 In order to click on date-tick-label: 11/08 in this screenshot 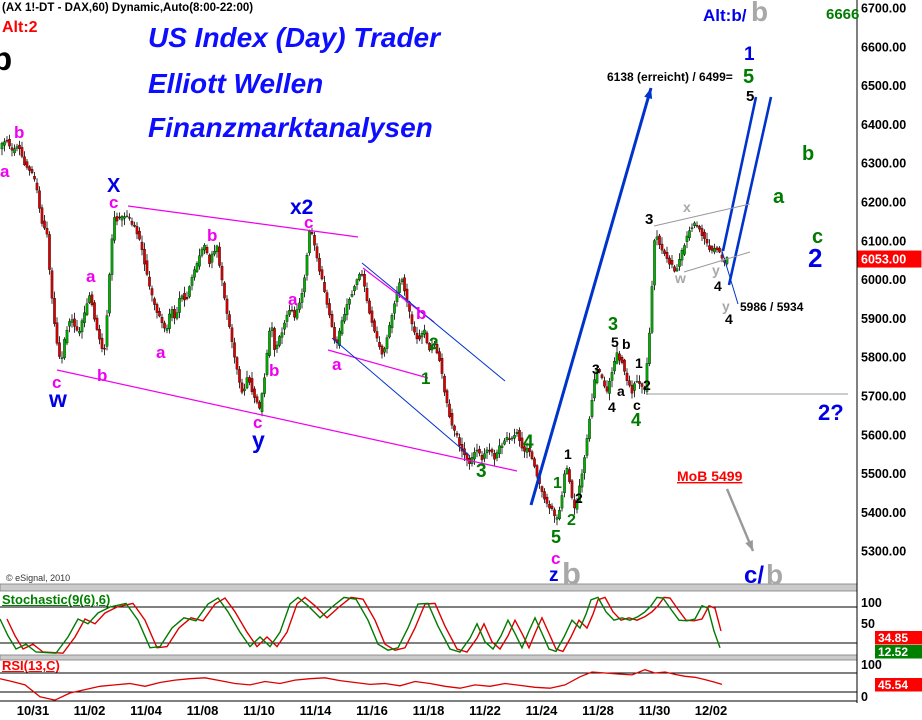, I will do `click(203, 710)`.